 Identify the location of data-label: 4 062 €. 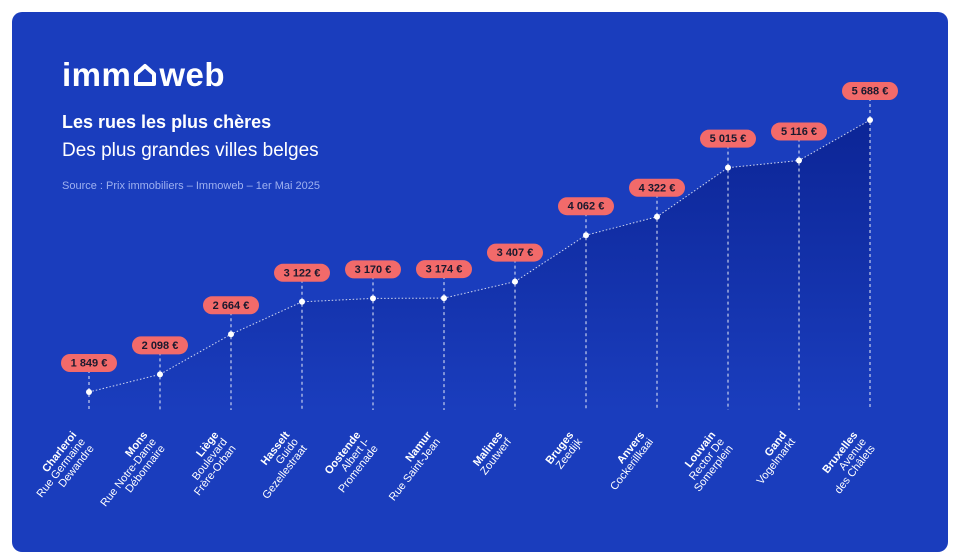
(586, 207).